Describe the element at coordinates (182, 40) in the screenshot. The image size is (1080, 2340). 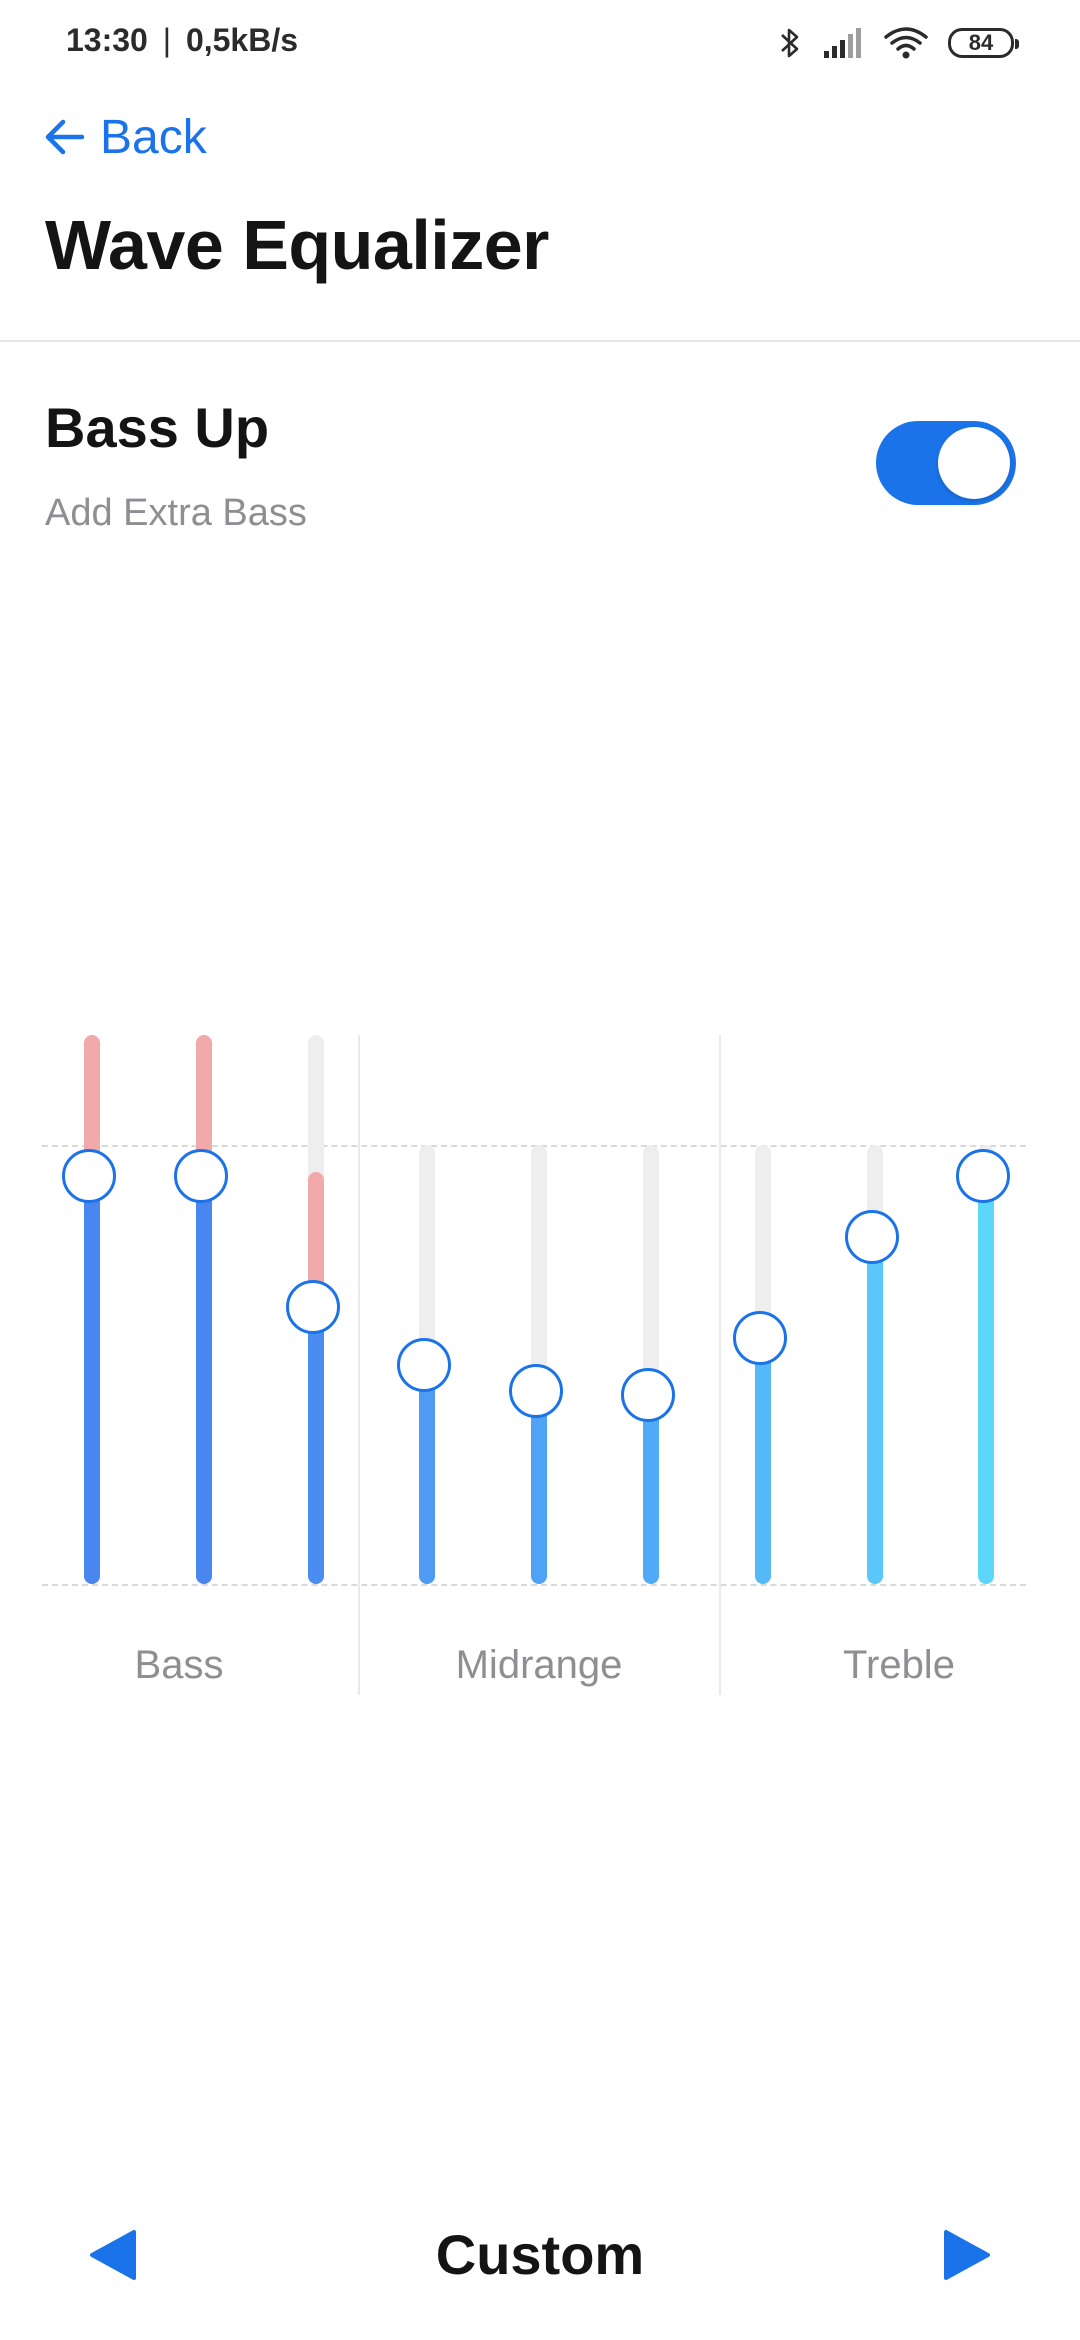
I see `status-left: 13:30 | 0,5kB/s` at that location.